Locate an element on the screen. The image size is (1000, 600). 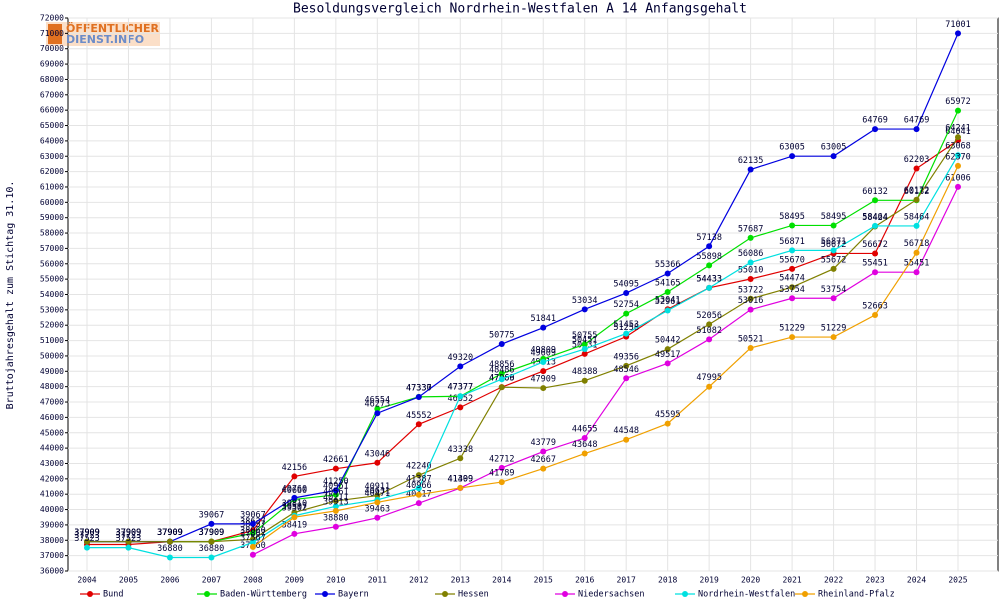
y-tick-label: 42000 is located at coordinates (52, 478).